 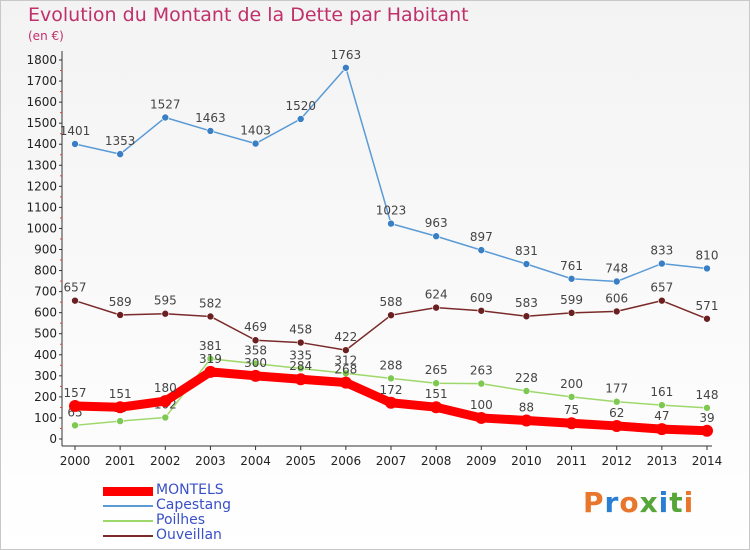 What do you see at coordinates (616, 461) in the screenshot?
I see `x-tick-label: 2012` at bounding box center [616, 461].